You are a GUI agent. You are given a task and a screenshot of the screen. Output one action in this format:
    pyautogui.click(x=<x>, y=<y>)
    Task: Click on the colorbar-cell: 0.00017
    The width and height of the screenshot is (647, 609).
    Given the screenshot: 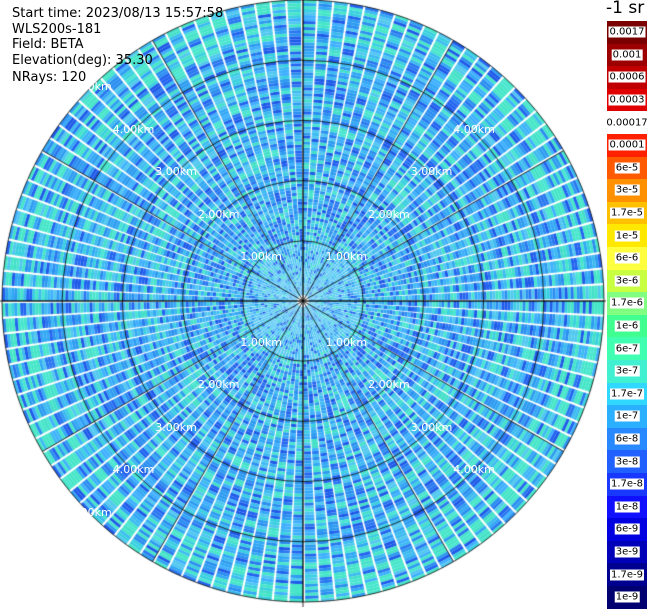 What is the action you would take?
    pyautogui.click(x=626, y=122)
    